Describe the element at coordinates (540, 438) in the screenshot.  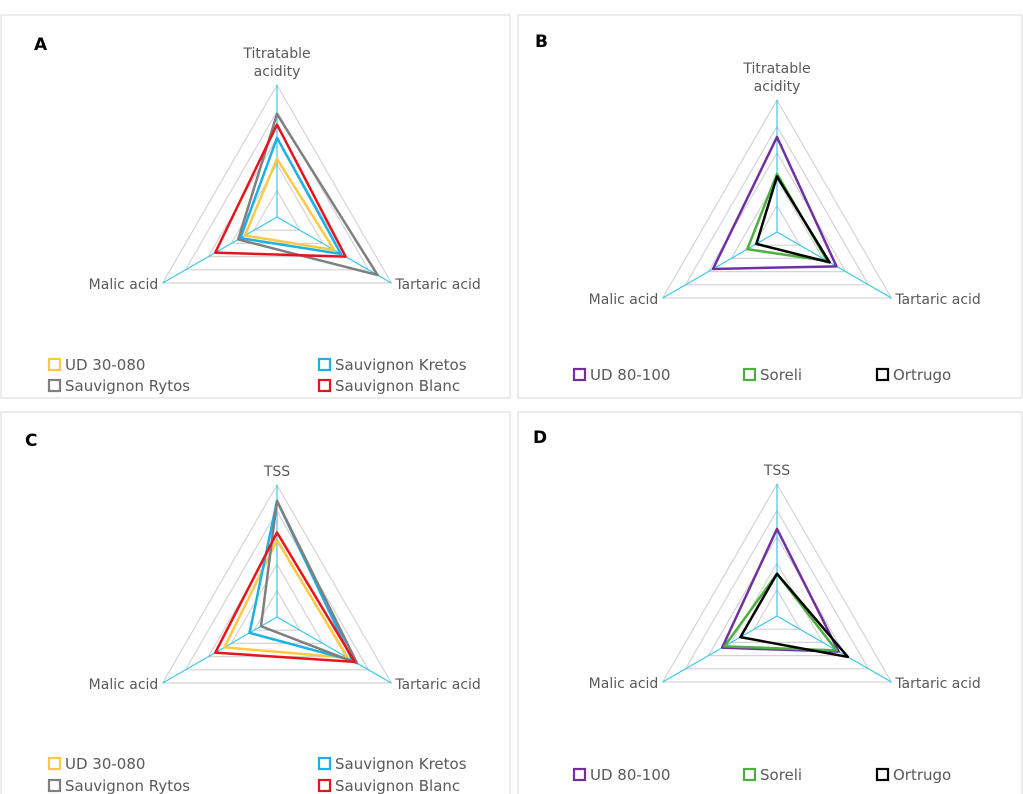
I see `panel-letter: D` at that location.